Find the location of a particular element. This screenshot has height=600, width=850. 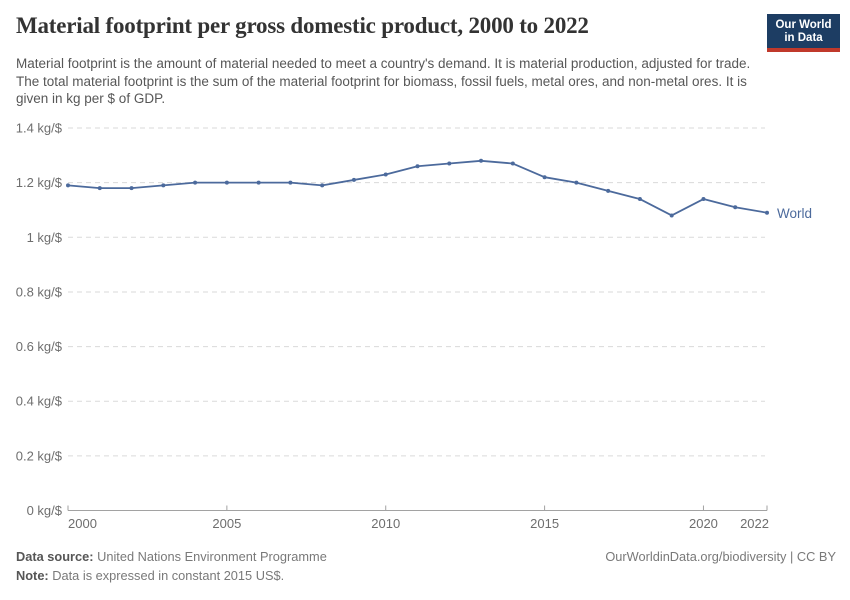

footer-note-label: Note: is located at coordinates (32, 575).